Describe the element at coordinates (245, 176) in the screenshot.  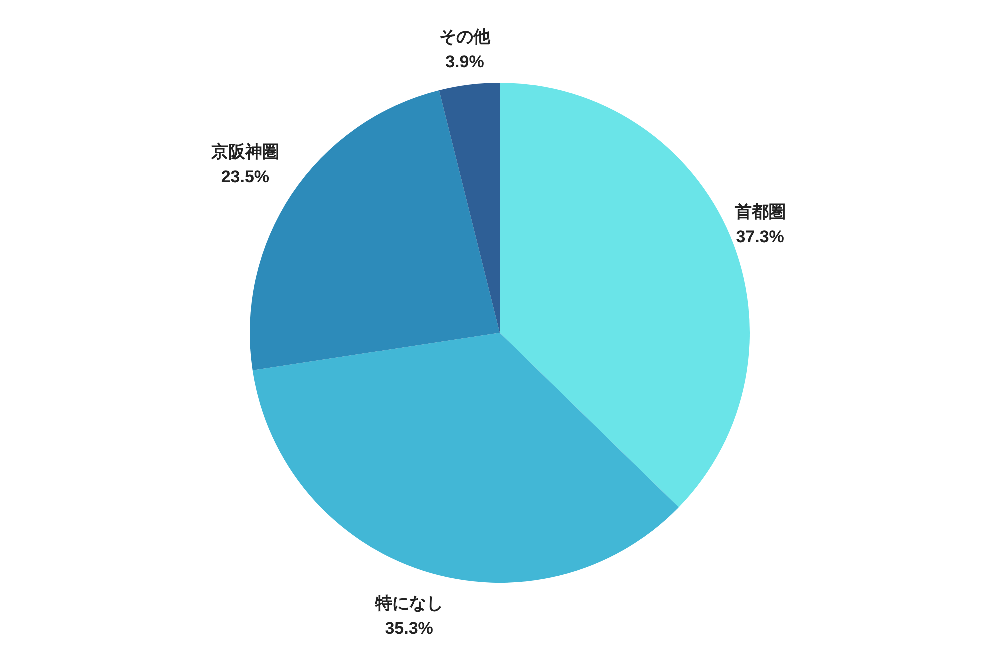
I see `data-label: 23.5%` at that location.